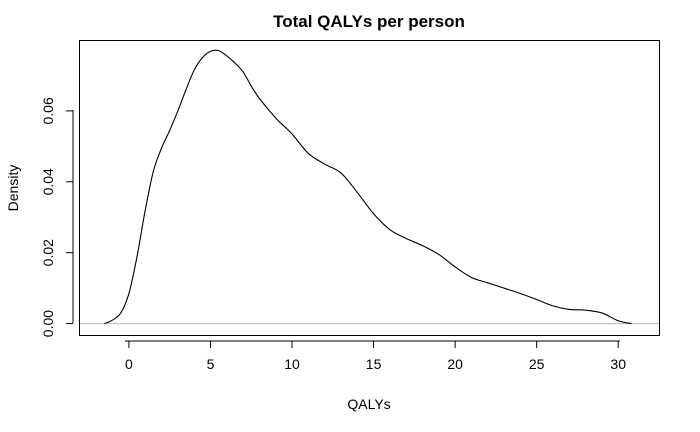 This screenshot has height=432, width=700. Describe the element at coordinates (618, 364) in the screenshot. I see `x-tick-label: 30` at that location.